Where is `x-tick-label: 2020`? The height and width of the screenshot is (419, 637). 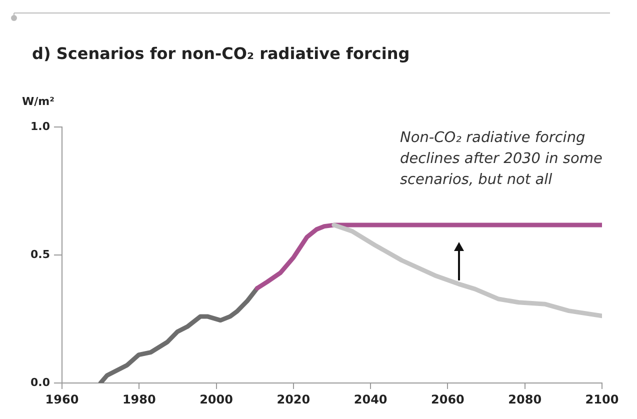
x-tick-label: 2020 is located at coordinates (293, 399).